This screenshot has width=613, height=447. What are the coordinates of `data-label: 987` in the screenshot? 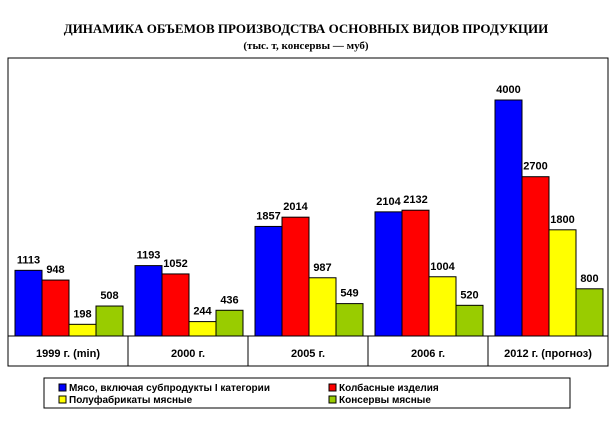 It's located at (322, 268).